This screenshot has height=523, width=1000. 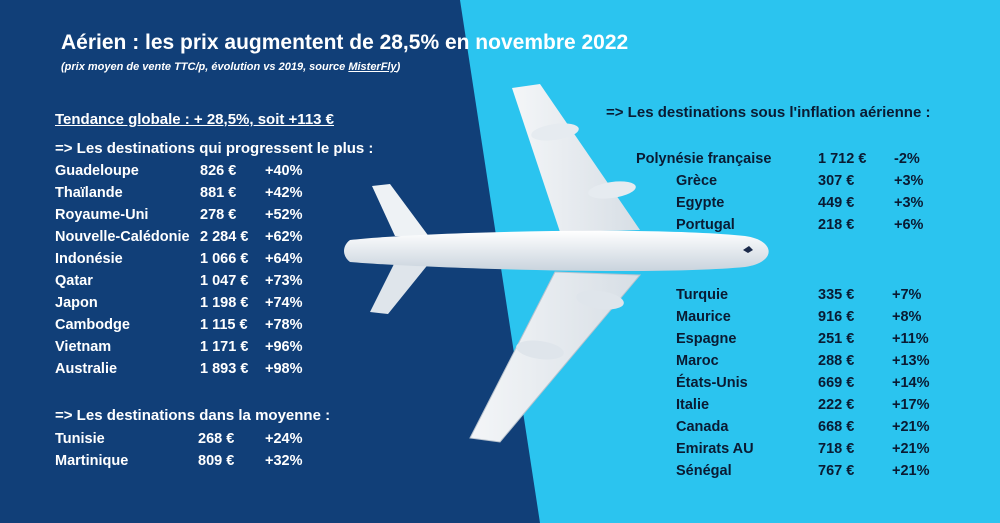 What do you see at coordinates (224, 303) in the screenshot?
I see `destination-price: 1 198 €` at bounding box center [224, 303].